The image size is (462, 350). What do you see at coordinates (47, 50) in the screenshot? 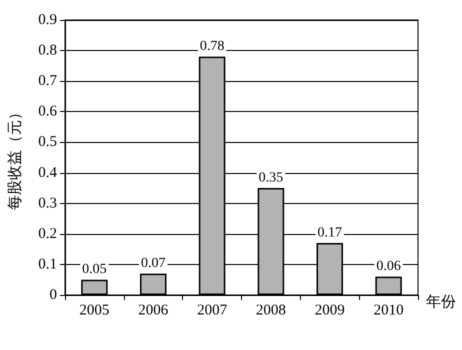
I see `y-tick-label: 0.8` at bounding box center [47, 50].